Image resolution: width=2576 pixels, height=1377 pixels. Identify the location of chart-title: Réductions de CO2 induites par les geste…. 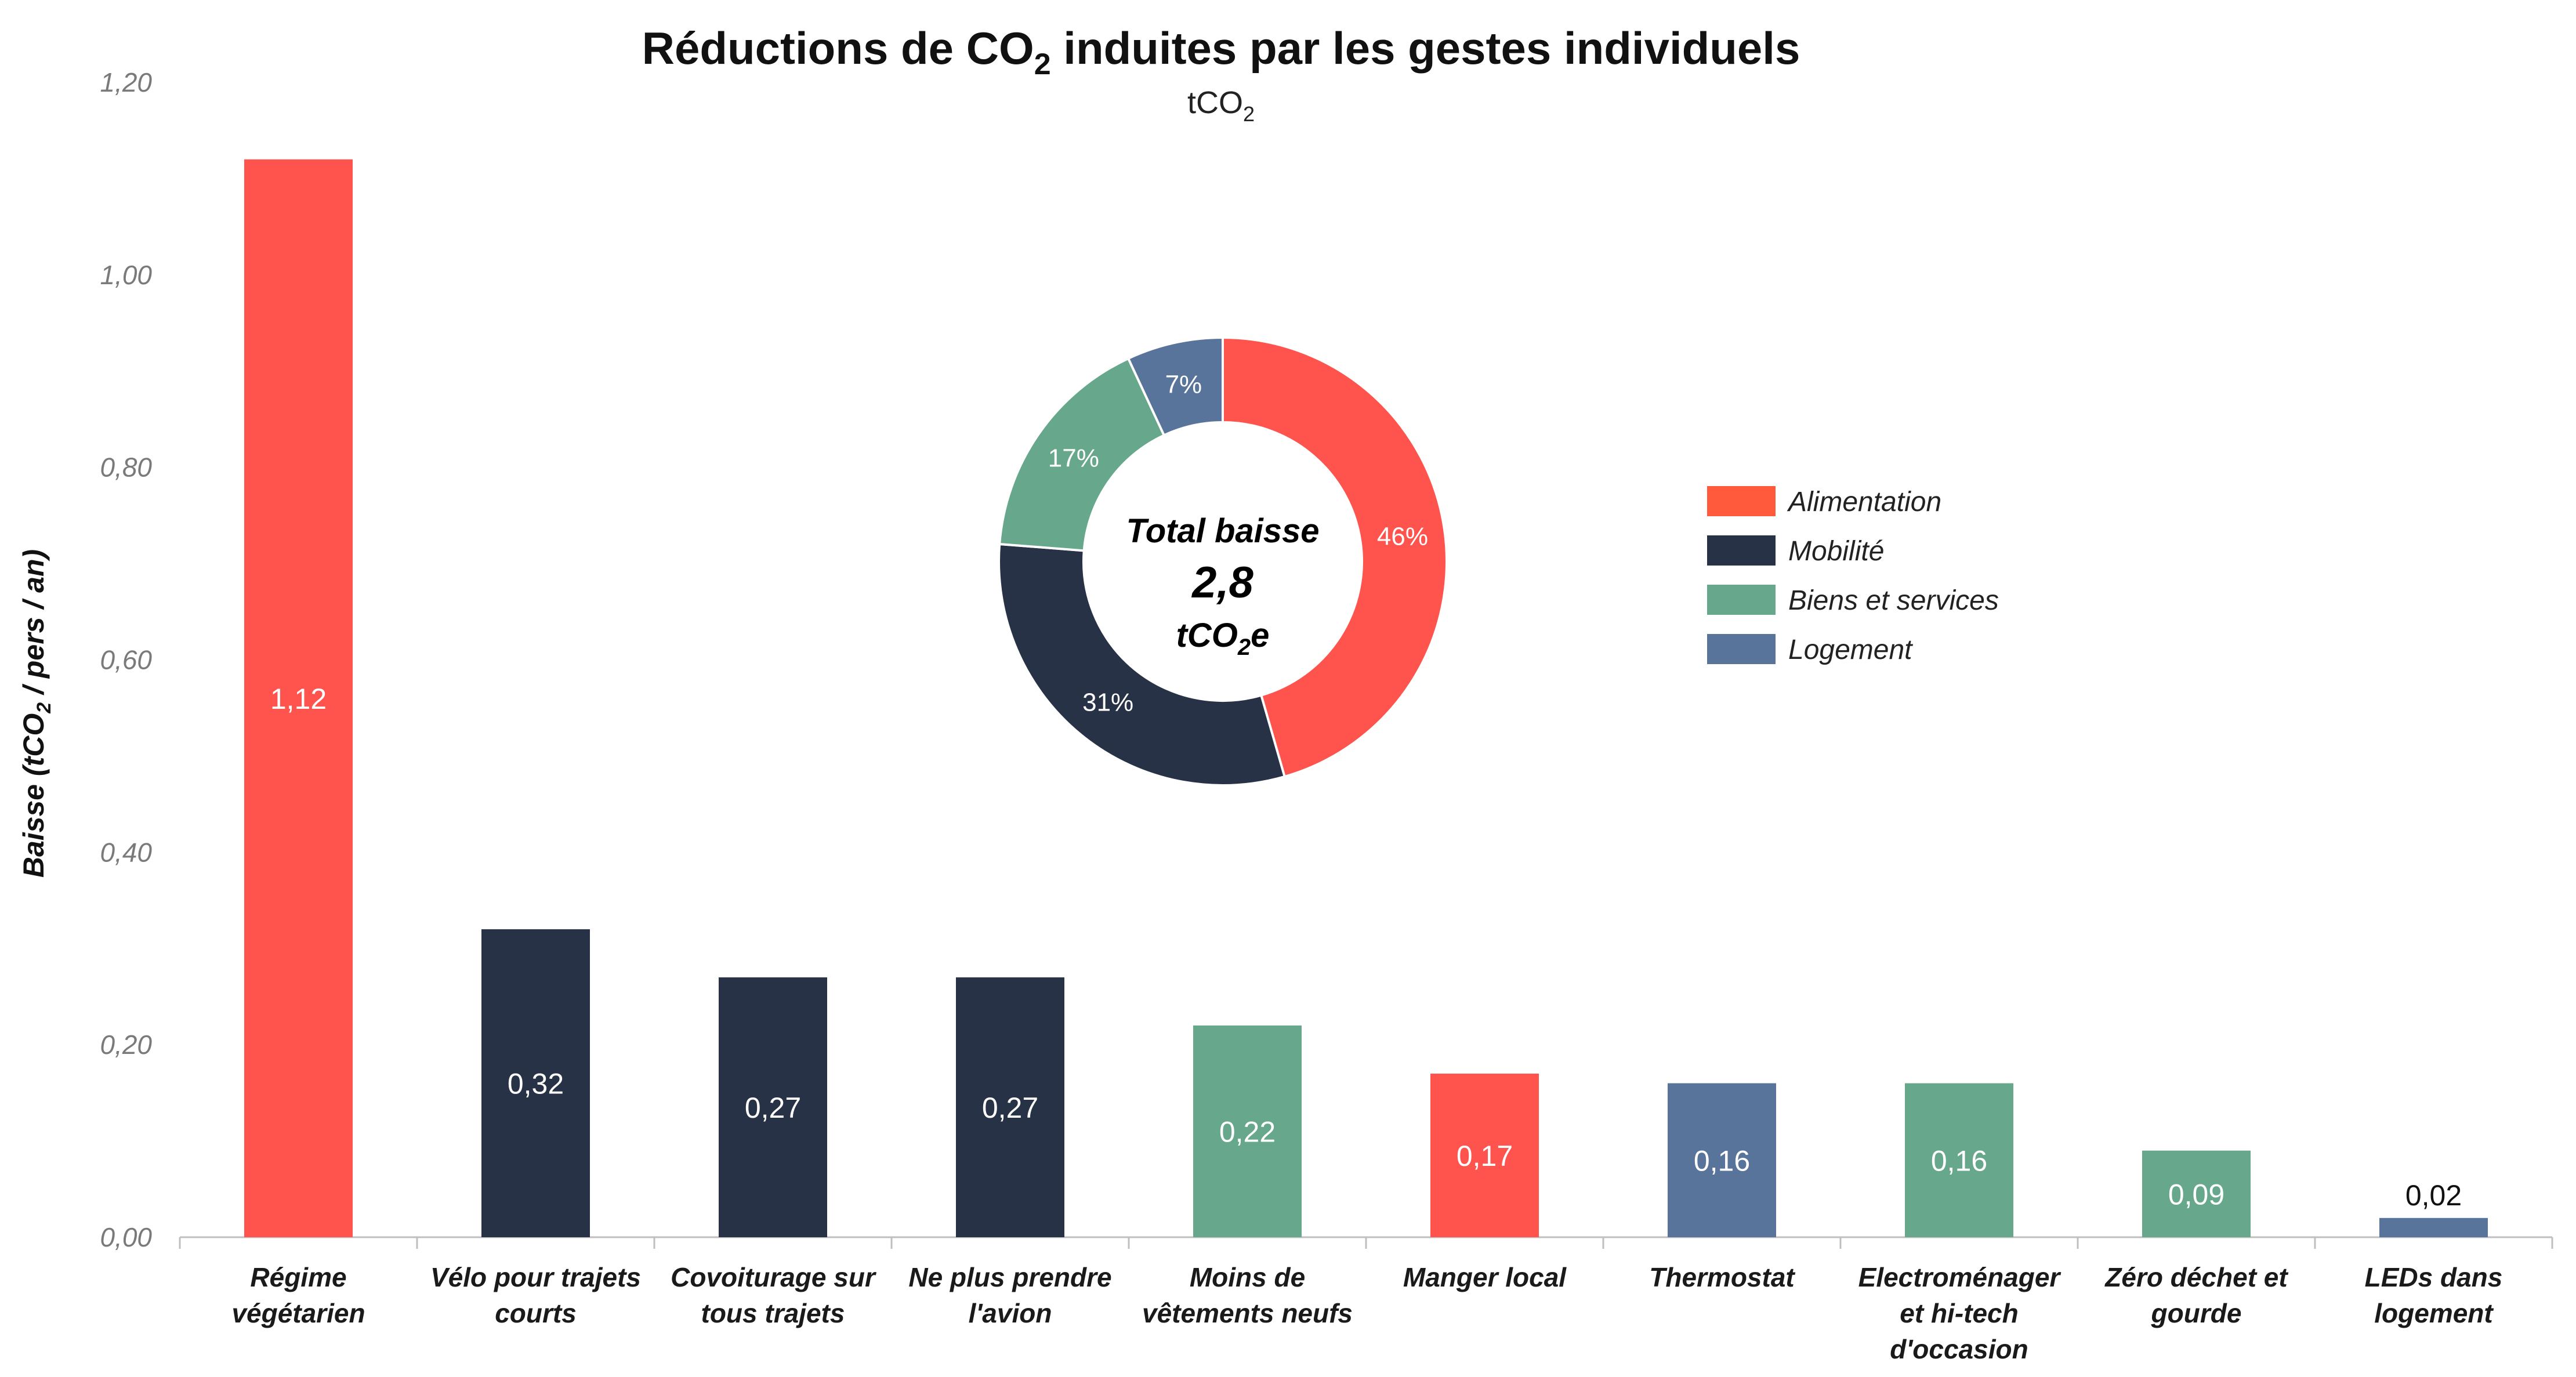
(1221, 52).